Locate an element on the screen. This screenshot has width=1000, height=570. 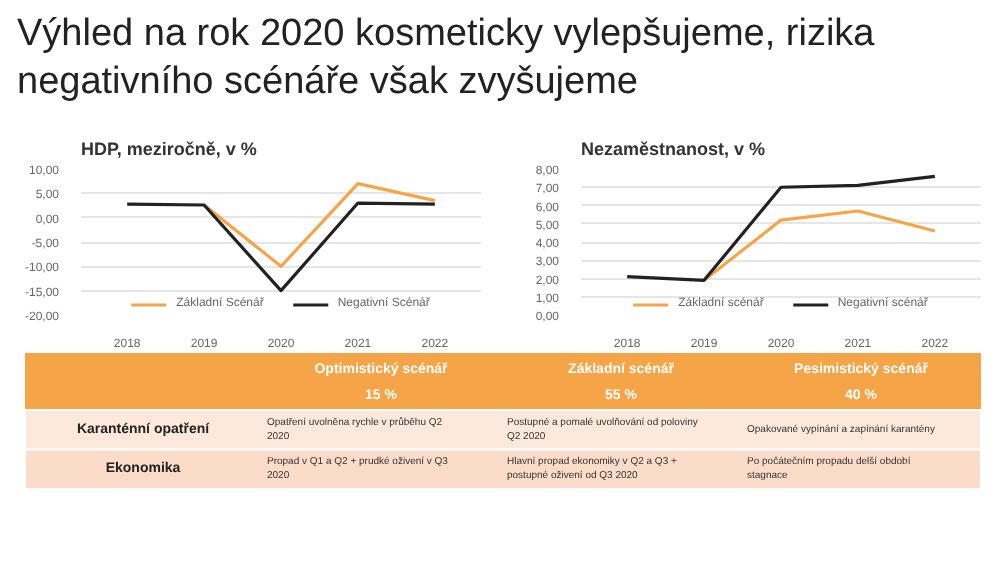
text: Výhled na rok 2020 kosmeticky vylepšujeme, rizika negativního scénáře však zvyšujeme is located at coordinates (446, 58).